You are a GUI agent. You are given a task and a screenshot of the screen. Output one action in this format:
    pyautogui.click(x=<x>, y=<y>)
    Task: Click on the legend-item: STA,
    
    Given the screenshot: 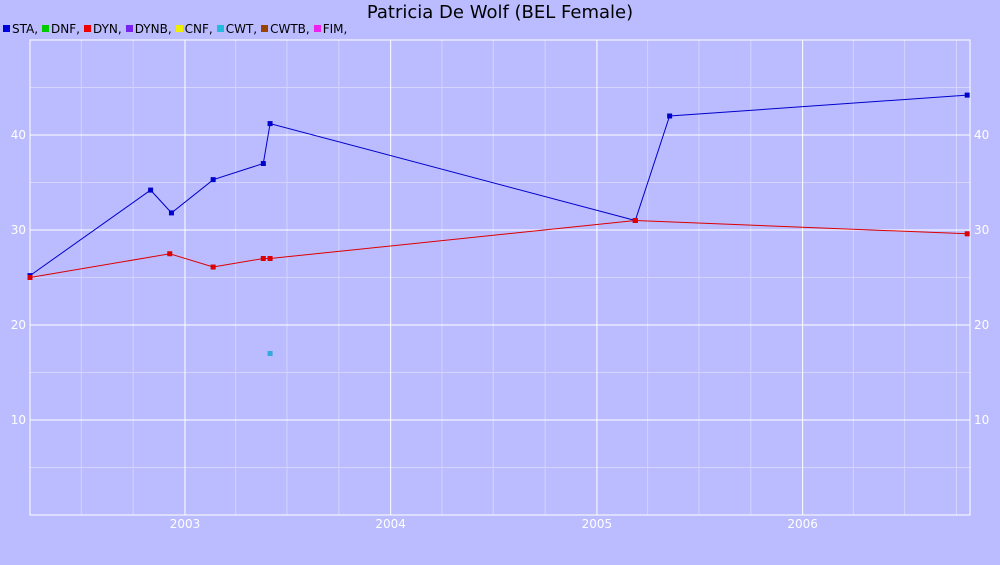 What is the action you would take?
    pyautogui.click(x=20, y=29)
    